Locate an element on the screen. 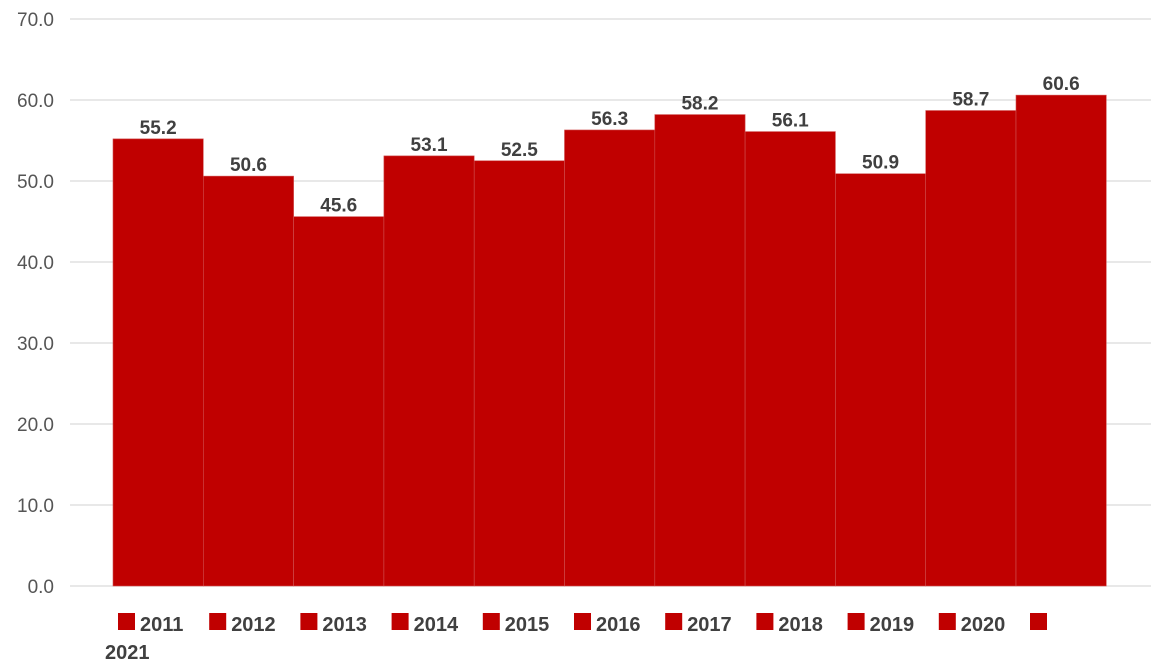  legend-label: 2013 is located at coordinates (344, 625).